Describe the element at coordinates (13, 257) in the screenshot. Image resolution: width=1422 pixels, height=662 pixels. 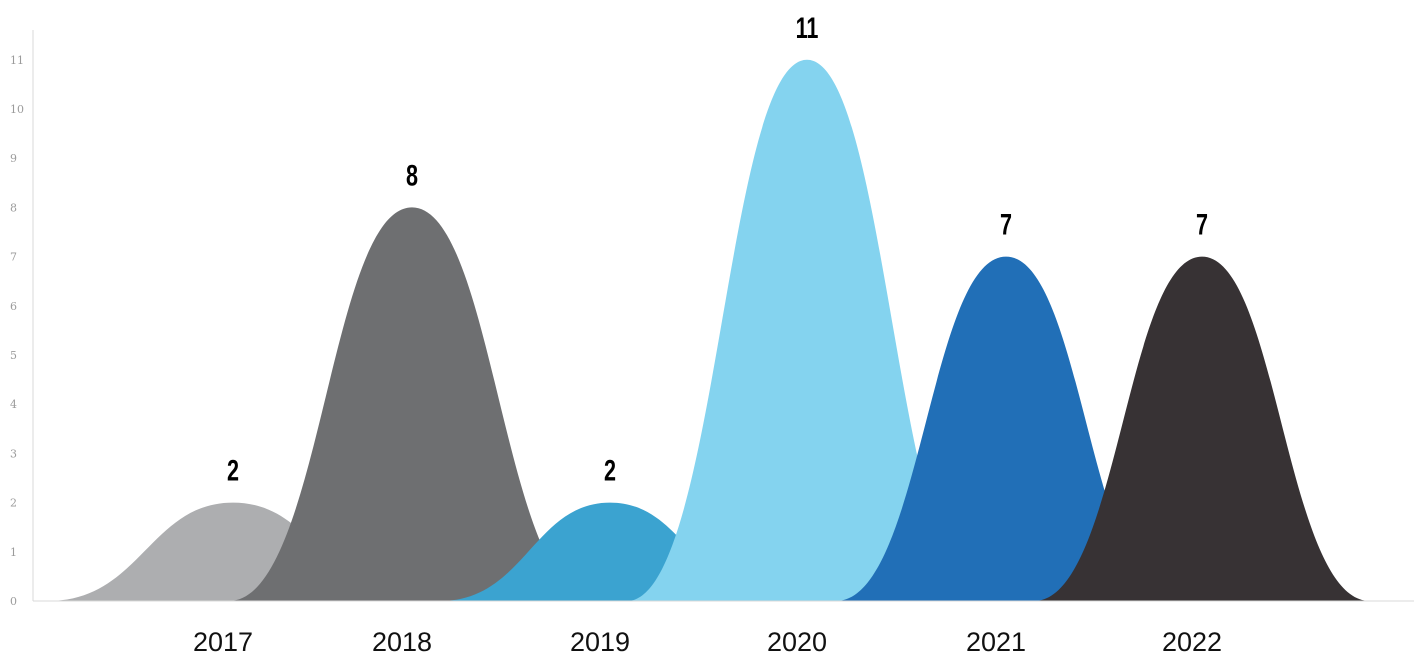
I see `y-tick-label: 7` at that location.